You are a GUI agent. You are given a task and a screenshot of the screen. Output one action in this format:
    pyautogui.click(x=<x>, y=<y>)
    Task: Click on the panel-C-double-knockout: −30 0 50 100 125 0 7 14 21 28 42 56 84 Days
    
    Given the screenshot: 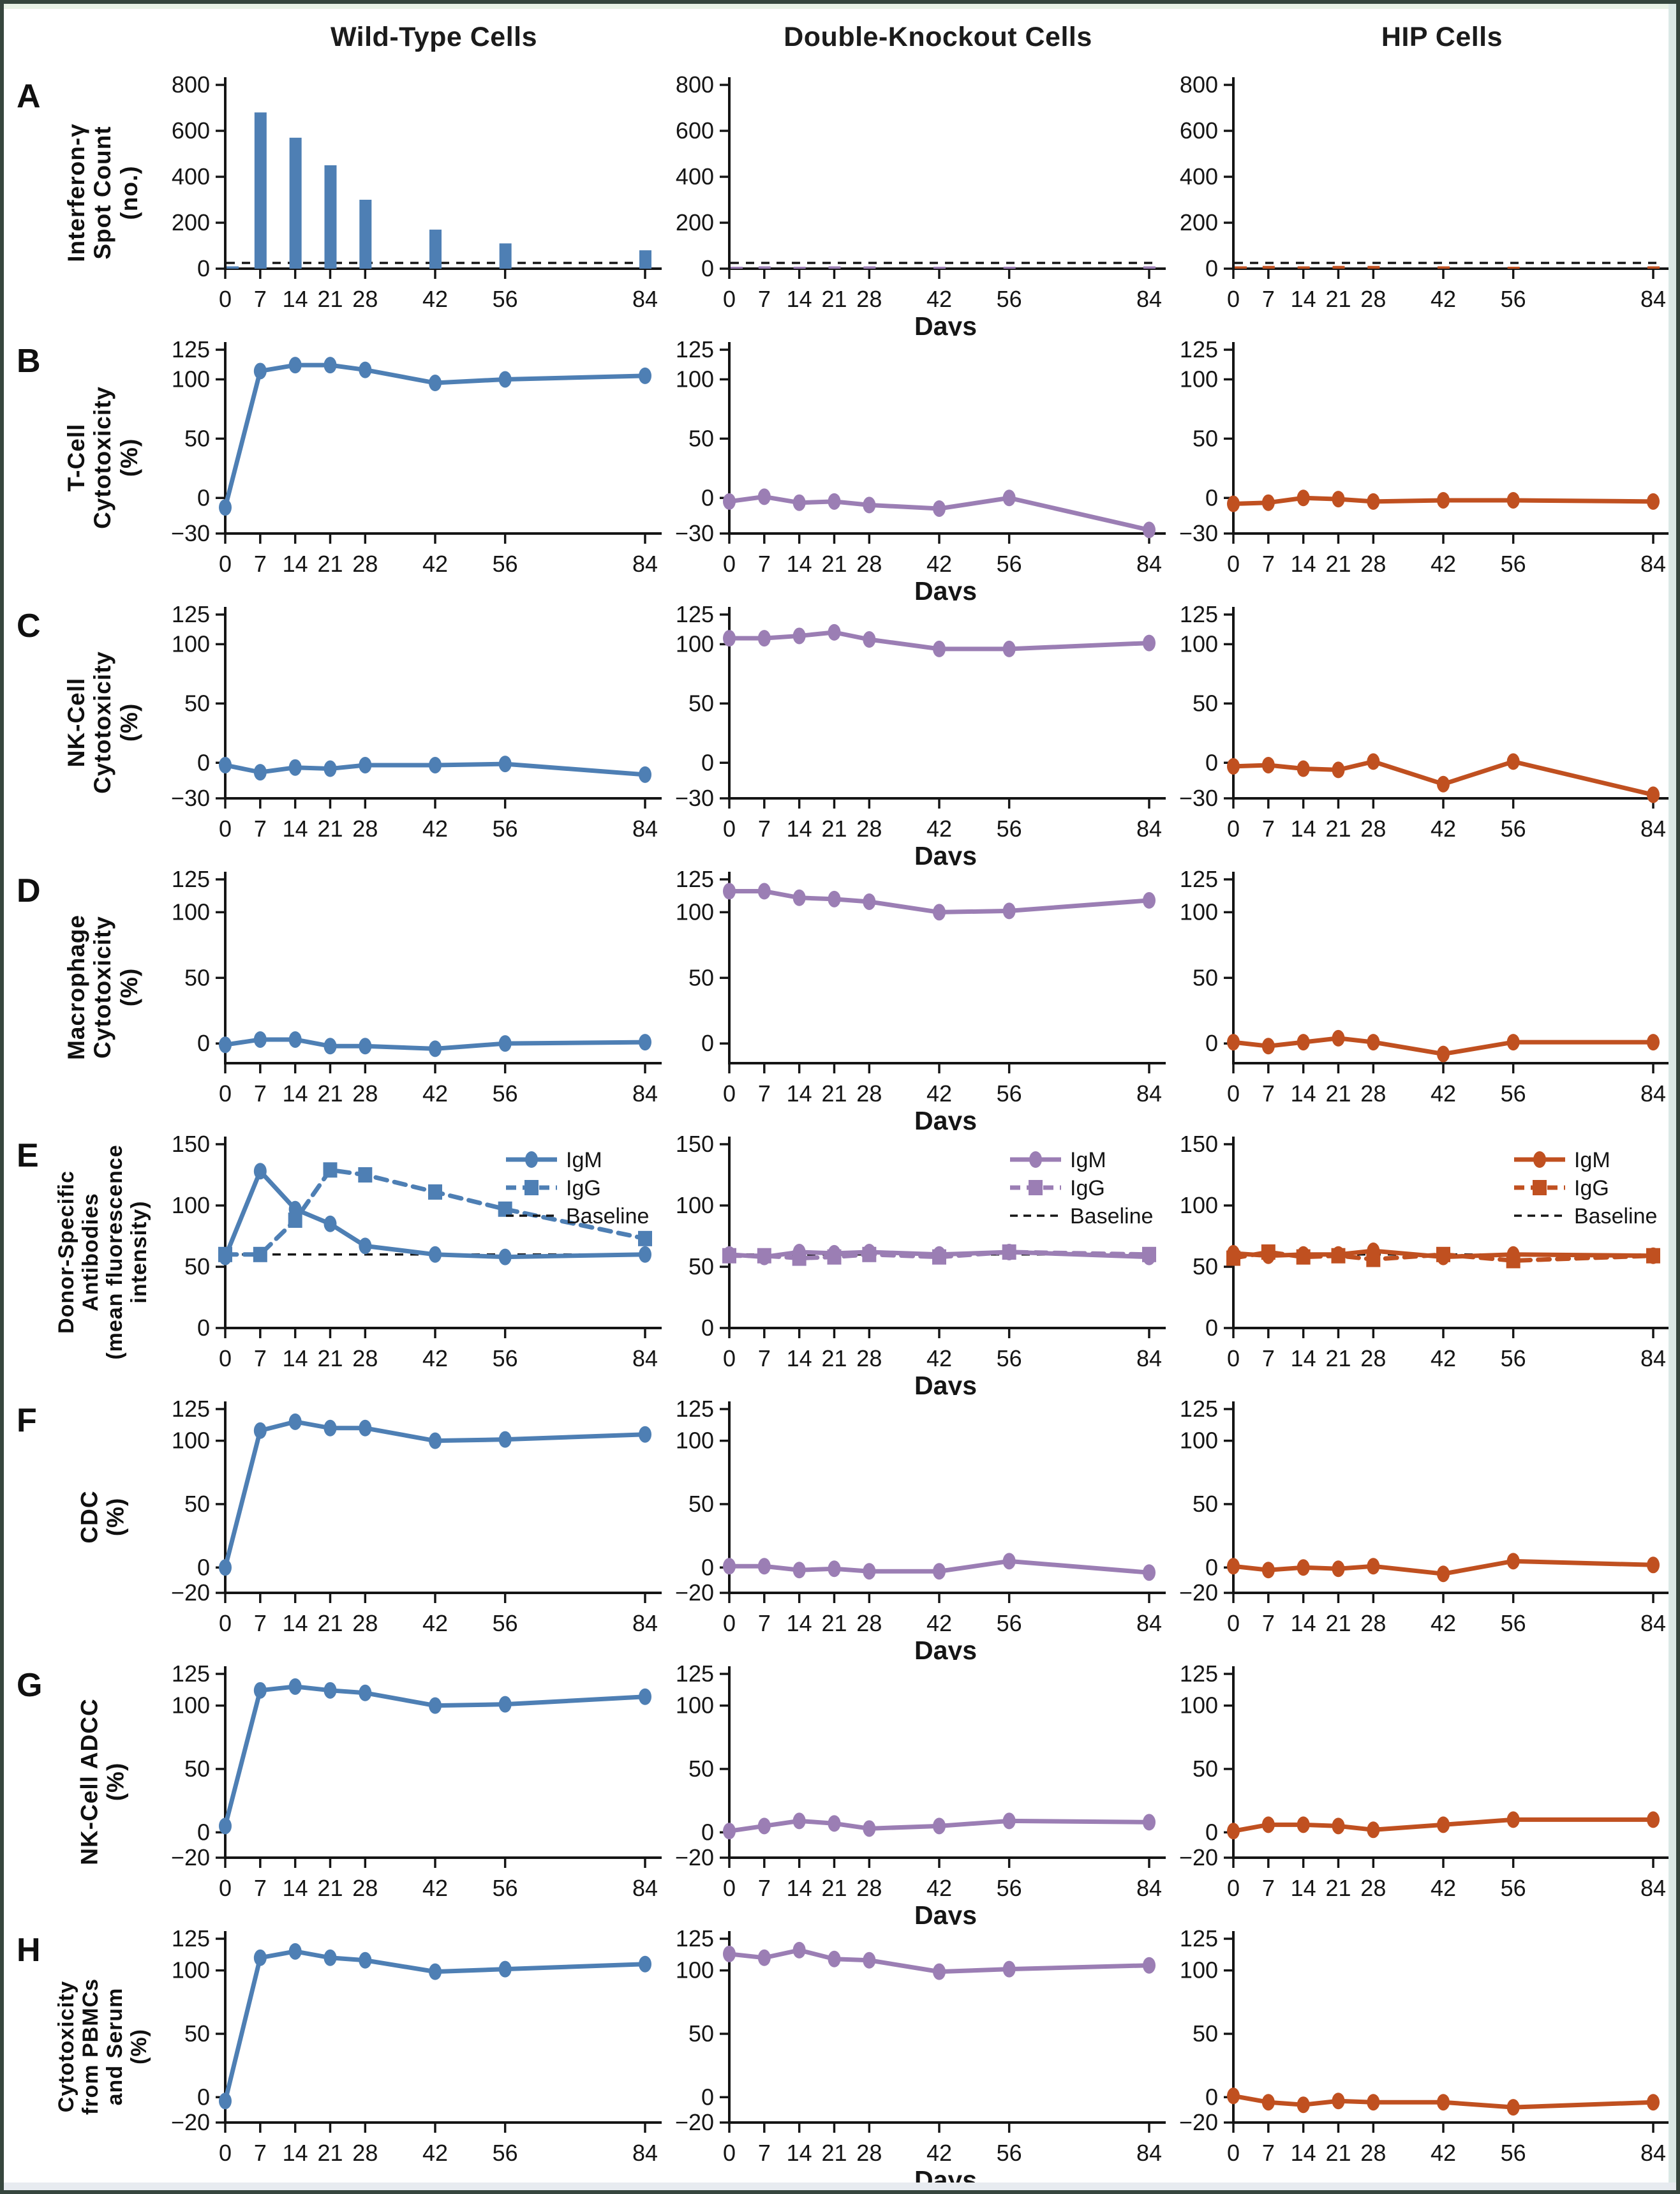 What is the action you would take?
    pyautogui.click(x=918, y=733)
    